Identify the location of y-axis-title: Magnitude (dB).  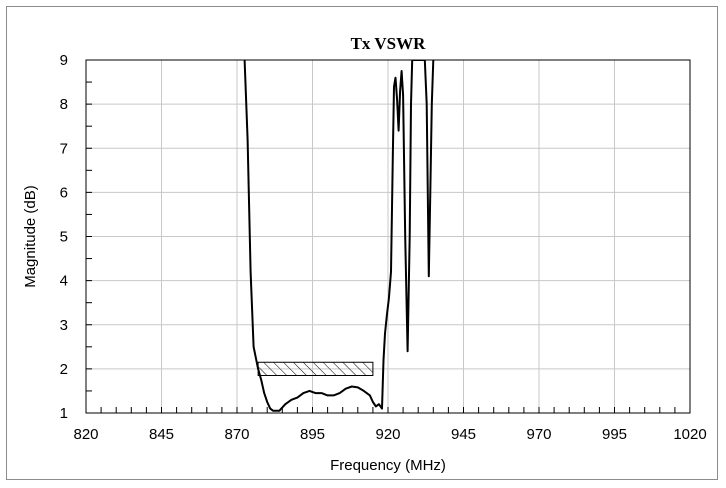
(30, 236).